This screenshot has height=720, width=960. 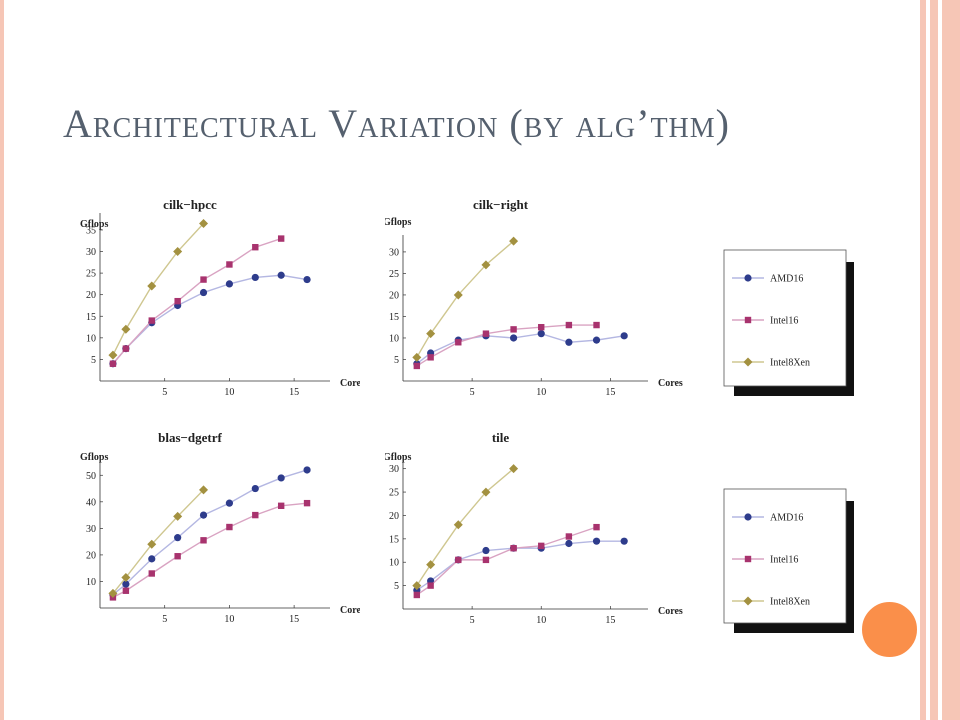 What do you see at coordinates (350, 383) in the screenshot?
I see `x-axis-label: Cores` at bounding box center [350, 383].